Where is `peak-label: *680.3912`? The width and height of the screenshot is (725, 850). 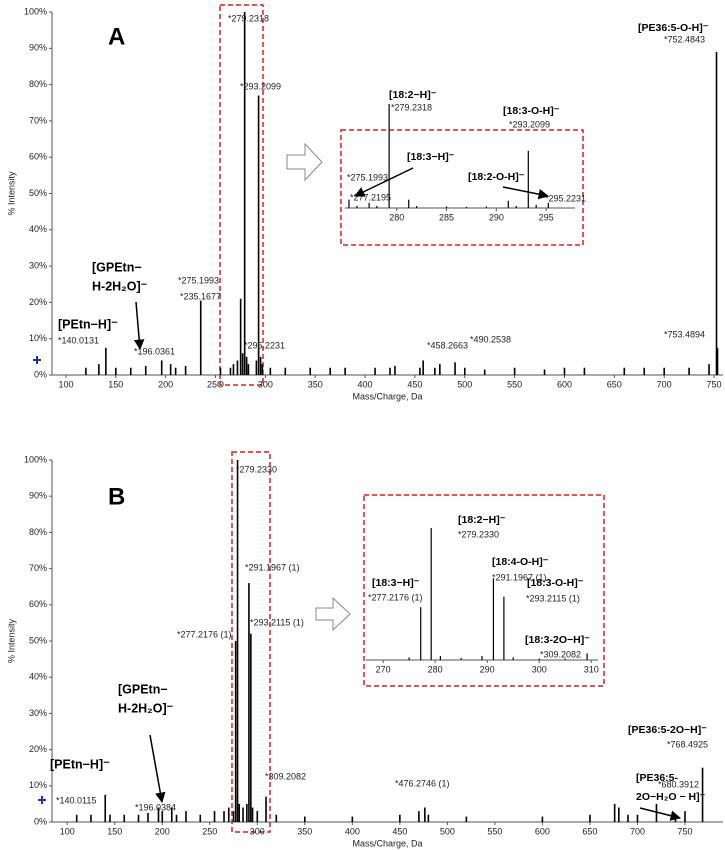 peak-label: *680.3912 is located at coordinates (678, 784).